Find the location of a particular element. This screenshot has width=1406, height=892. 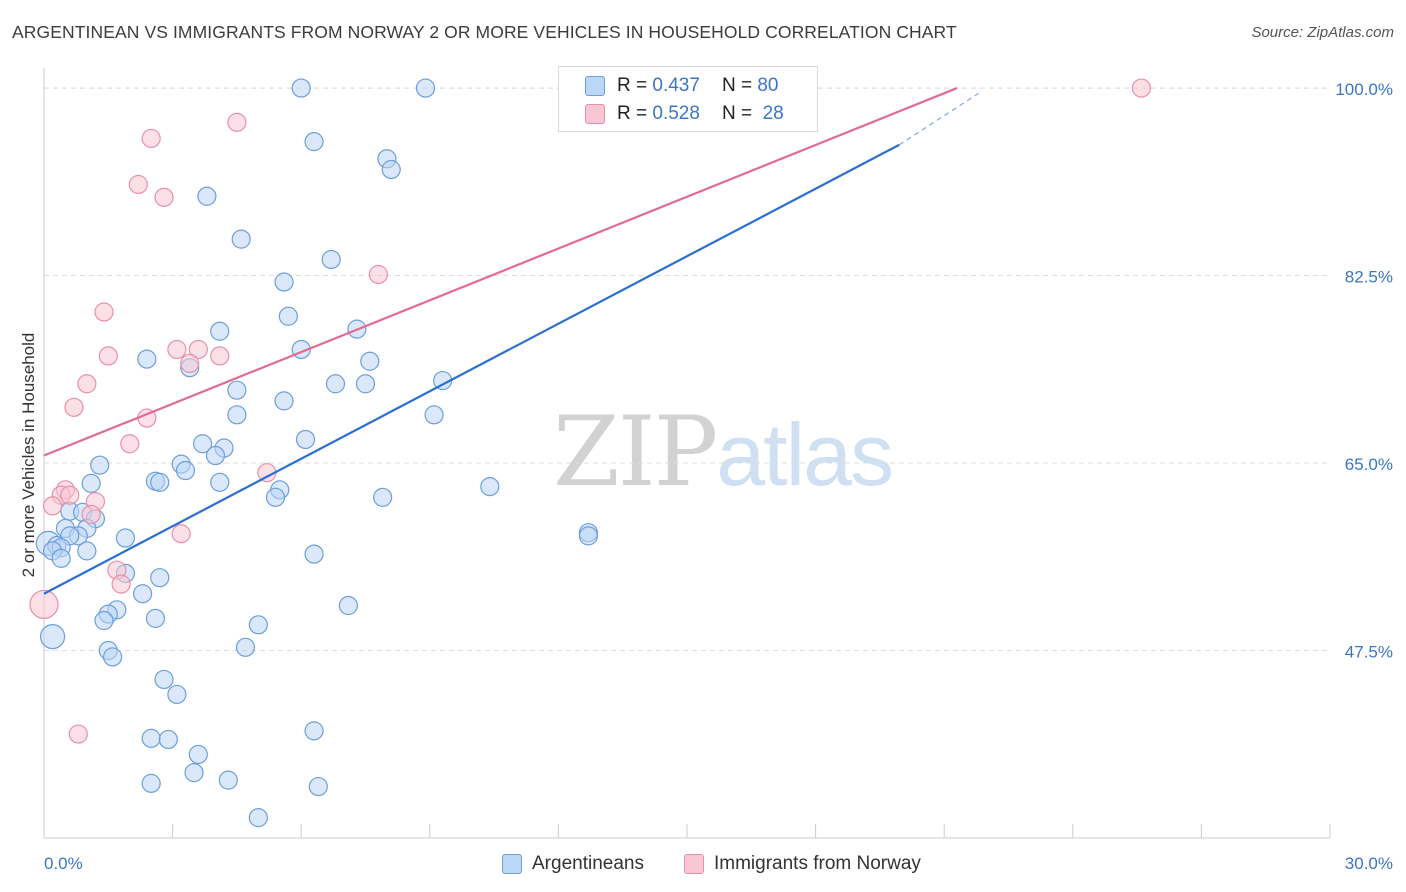

bottom-legend-label-1: Argentineans is located at coordinates (588, 863).